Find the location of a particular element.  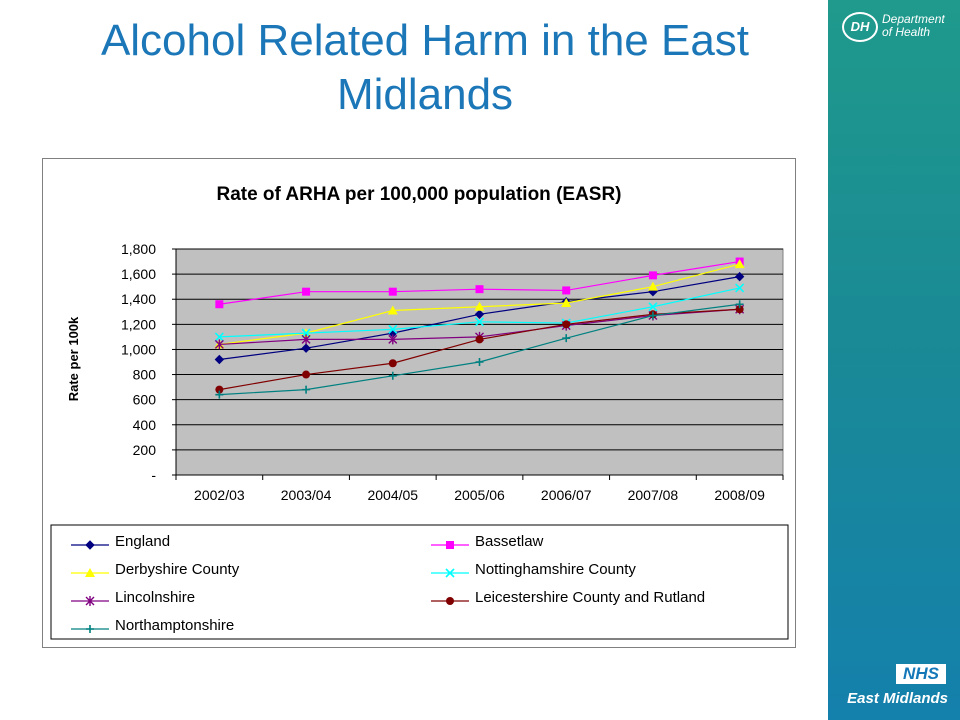

legend-label: Derbyshire County is located at coordinates (177, 569).